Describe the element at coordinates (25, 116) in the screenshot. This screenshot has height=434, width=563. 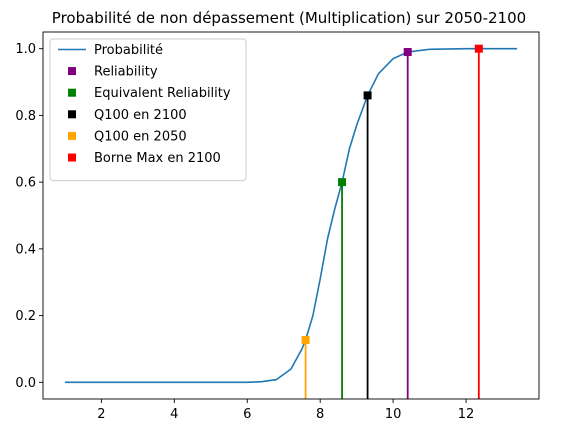
I see `y-tick-label: 0.8` at that location.